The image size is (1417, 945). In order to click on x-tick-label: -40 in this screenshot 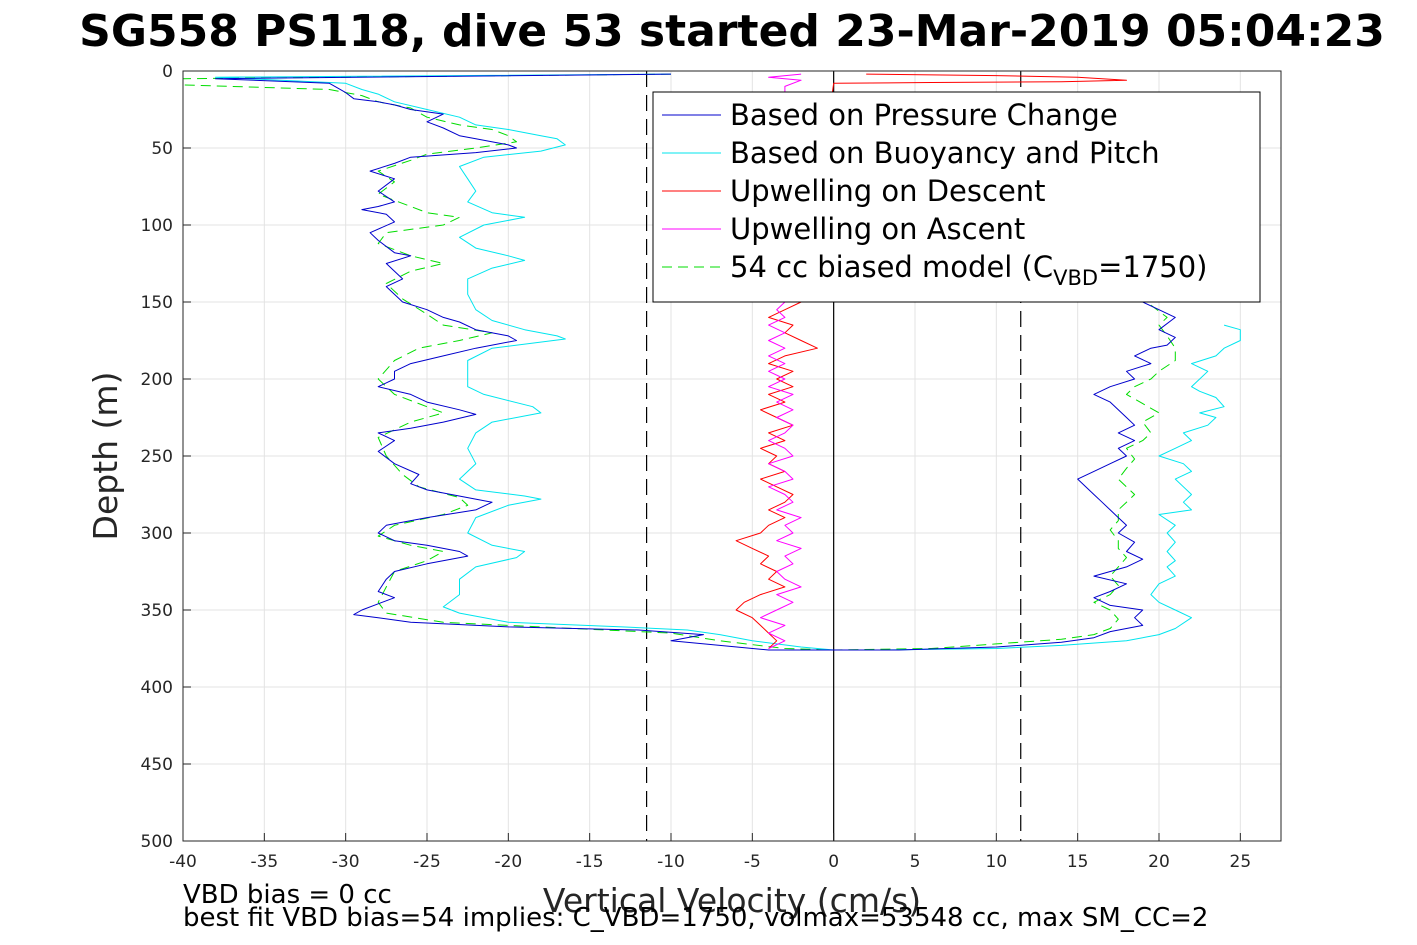, I will do `click(183, 862)`.